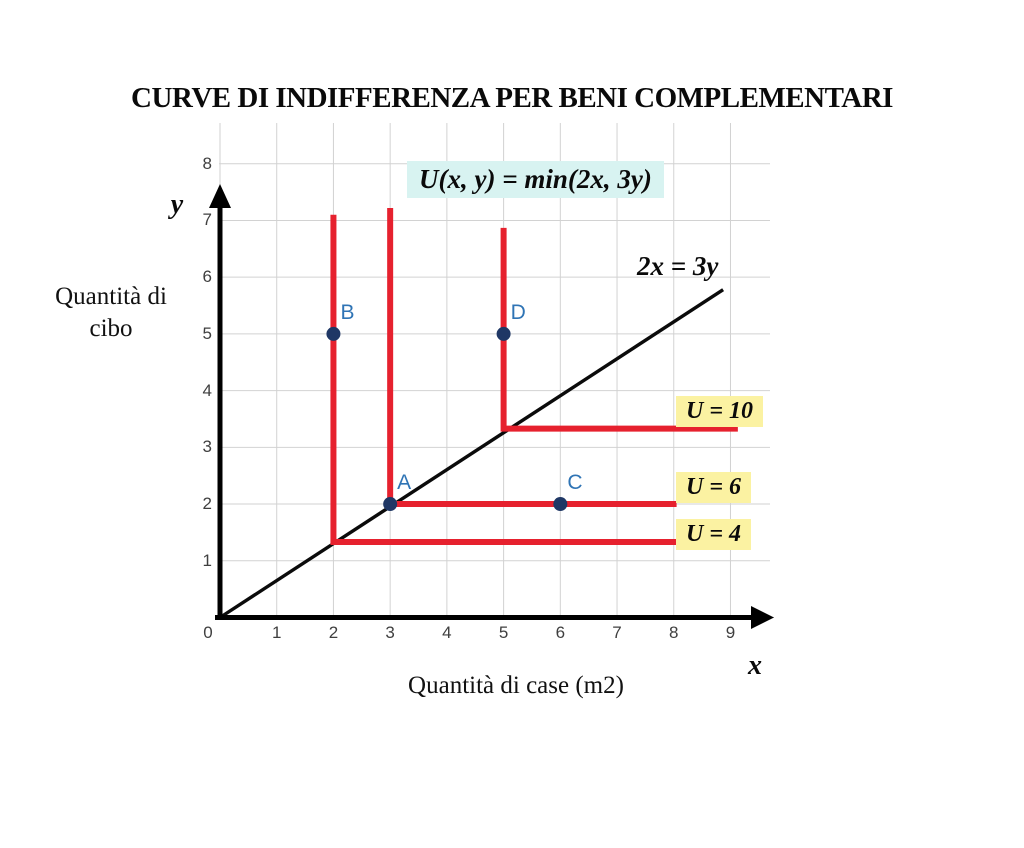  What do you see at coordinates (518, 312) in the screenshot?
I see `point-label: D` at bounding box center [518, 312].